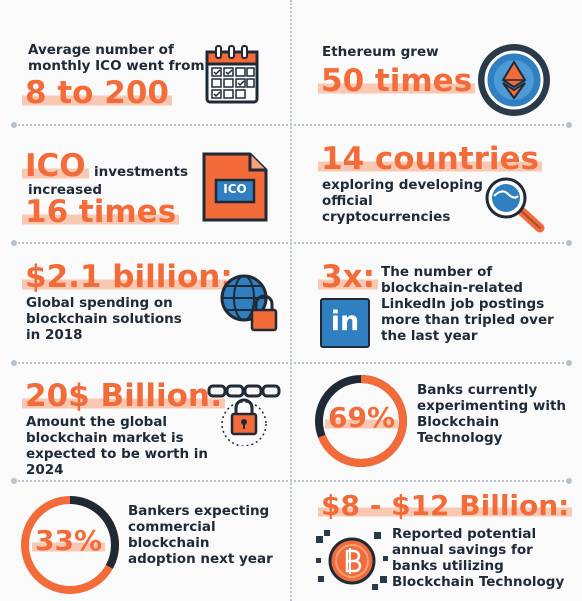  What do you see at coordinates (129, 277) in the screenshot?
I see `spending-highlight: $2.1 billion:` at bounding box center [129, 277].